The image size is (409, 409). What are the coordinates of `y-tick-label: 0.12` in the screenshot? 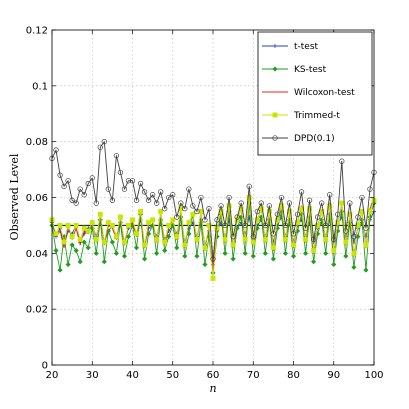 It's located at (37, 31).